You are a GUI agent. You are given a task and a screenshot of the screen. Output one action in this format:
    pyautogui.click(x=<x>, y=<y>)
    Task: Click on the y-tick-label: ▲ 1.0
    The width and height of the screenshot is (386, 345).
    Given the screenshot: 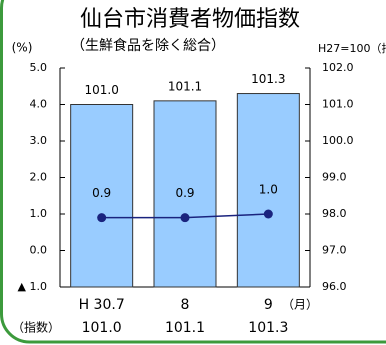 What is the action you would take?
    pyautogui.click(x=32, y=286)
    